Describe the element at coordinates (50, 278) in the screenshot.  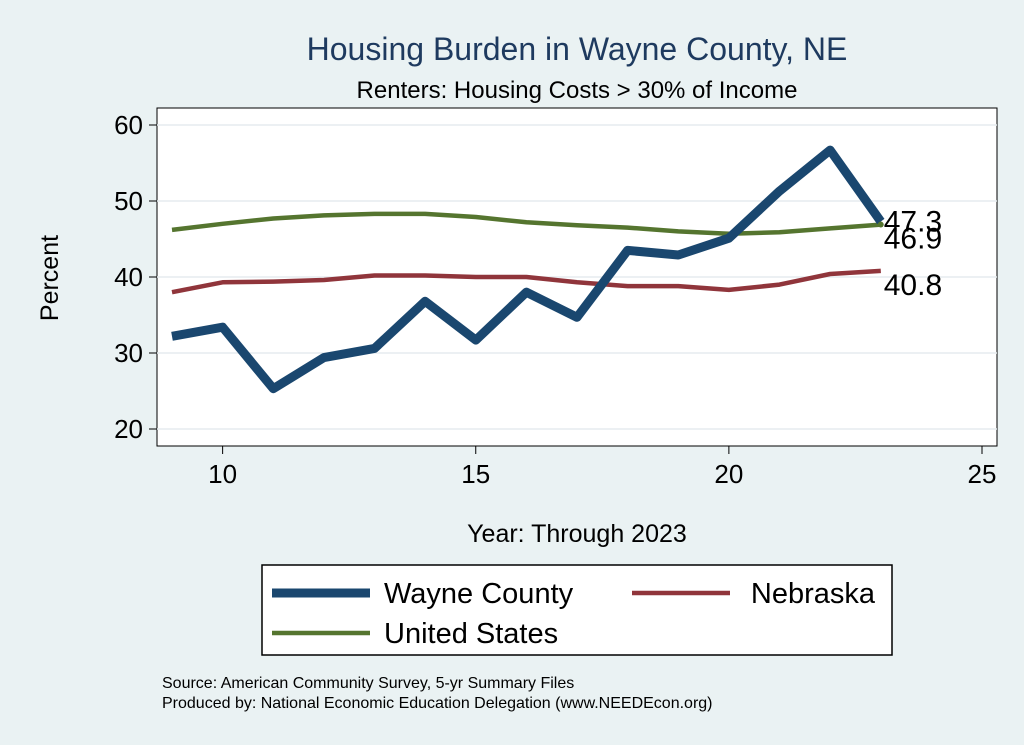
I see `y-axis-label: Percent` at that location.